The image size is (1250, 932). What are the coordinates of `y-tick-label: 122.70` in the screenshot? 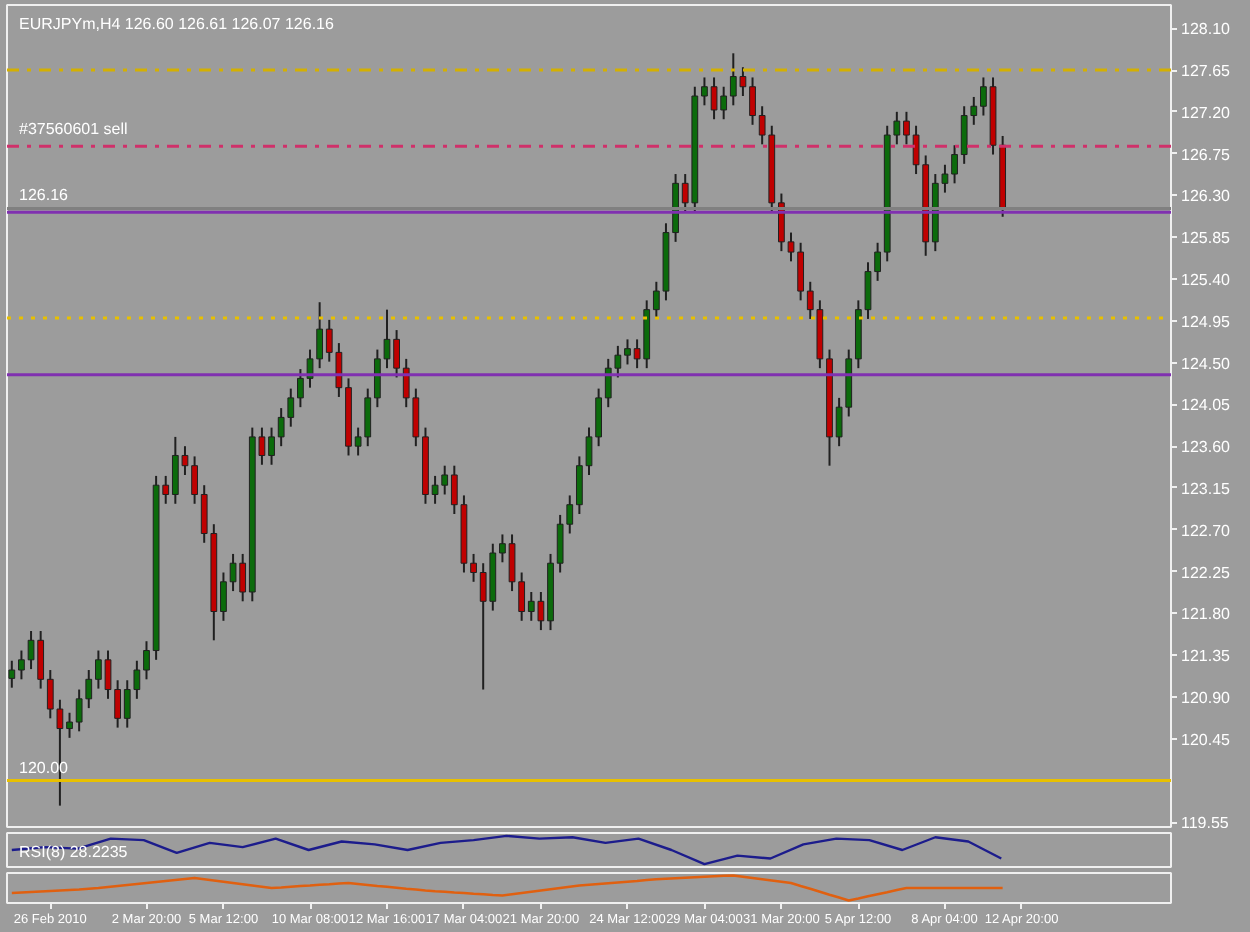 It's located at (1206, 530).